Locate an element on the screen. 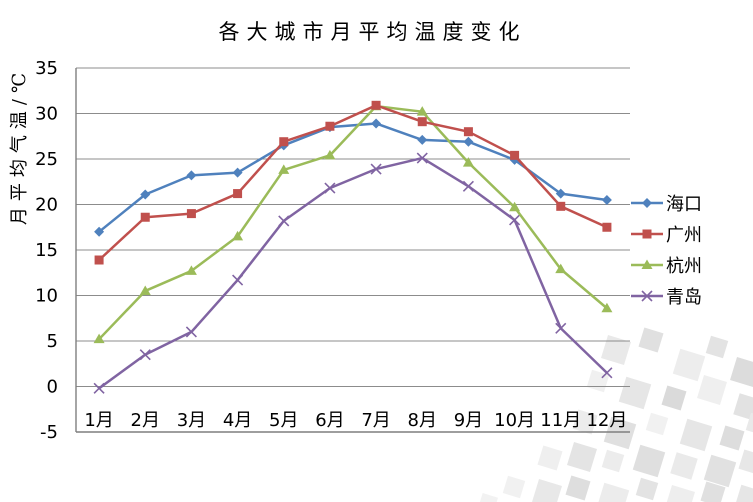  y-tick-label: 15 is located at coordinates (46, 250).